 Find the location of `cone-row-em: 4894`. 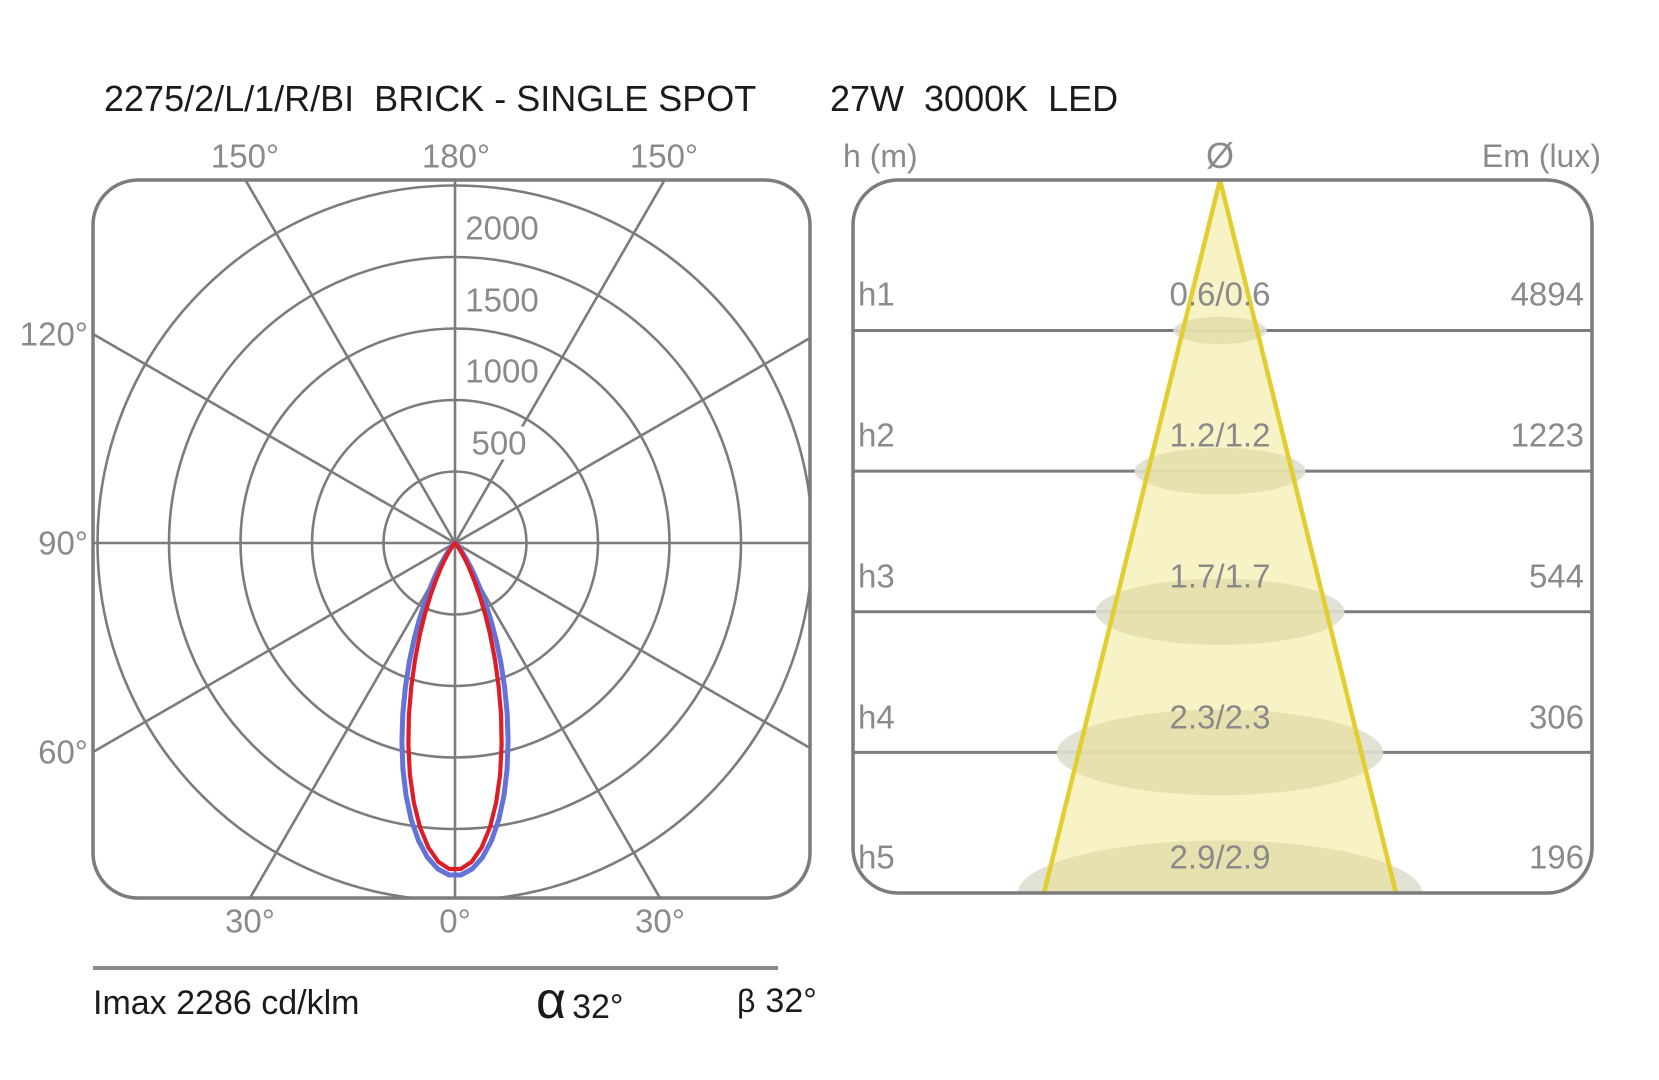

cone-row-em: 4894 is located at coordinates (1547, 294).